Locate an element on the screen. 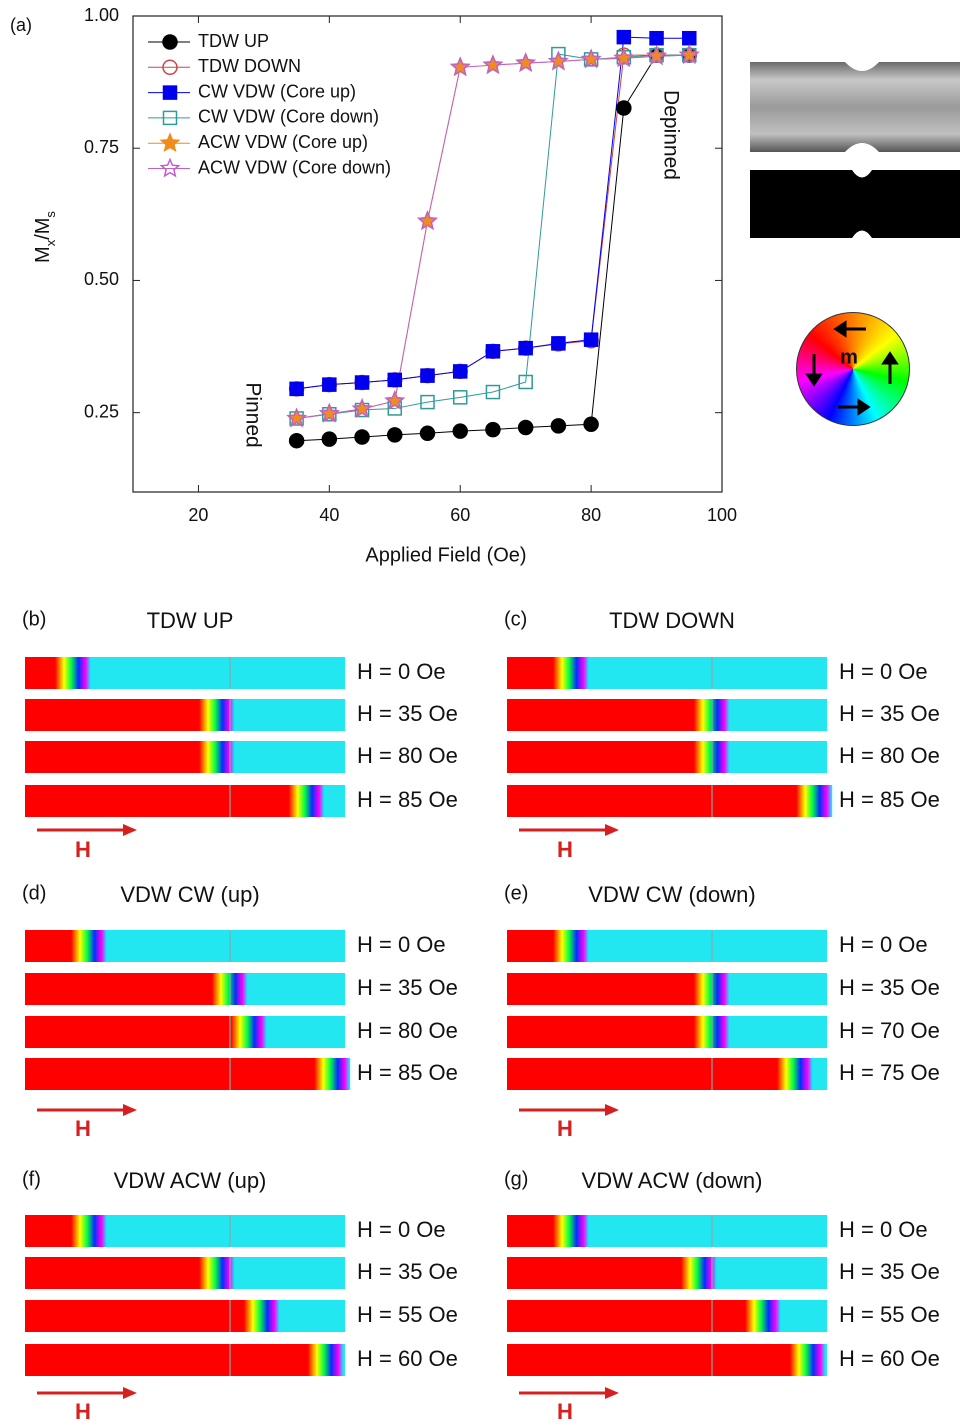 This screenshot has height=1428, width=960. panel-label: (c) is located at coordinates (515, 619).